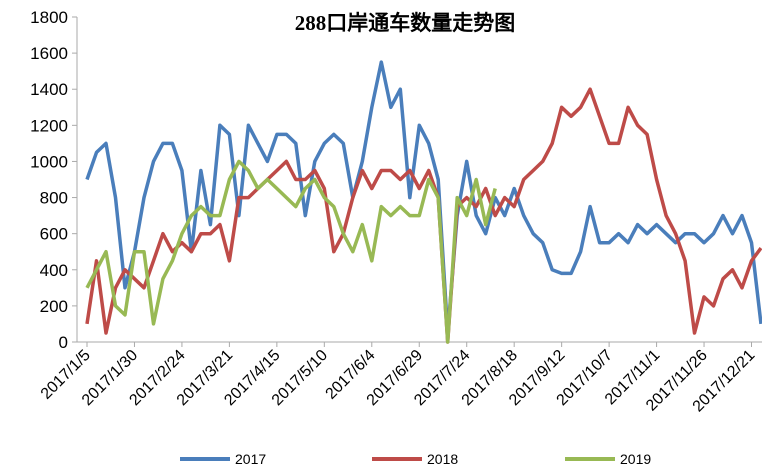 This screenshot has height=469, width=762. What do you see at coordinates (250, 459) in the screenshot?
I see `legend-label: 2017` at bounding box center [250, 459].